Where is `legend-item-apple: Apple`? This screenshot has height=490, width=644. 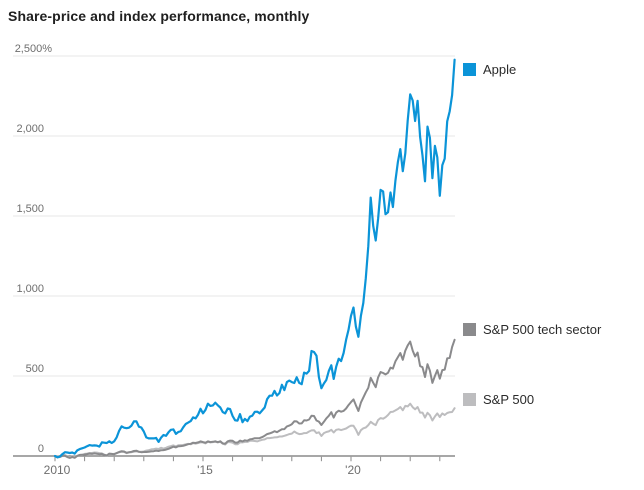
legend-item-apple: Apple is located at coordinates (489, 69).